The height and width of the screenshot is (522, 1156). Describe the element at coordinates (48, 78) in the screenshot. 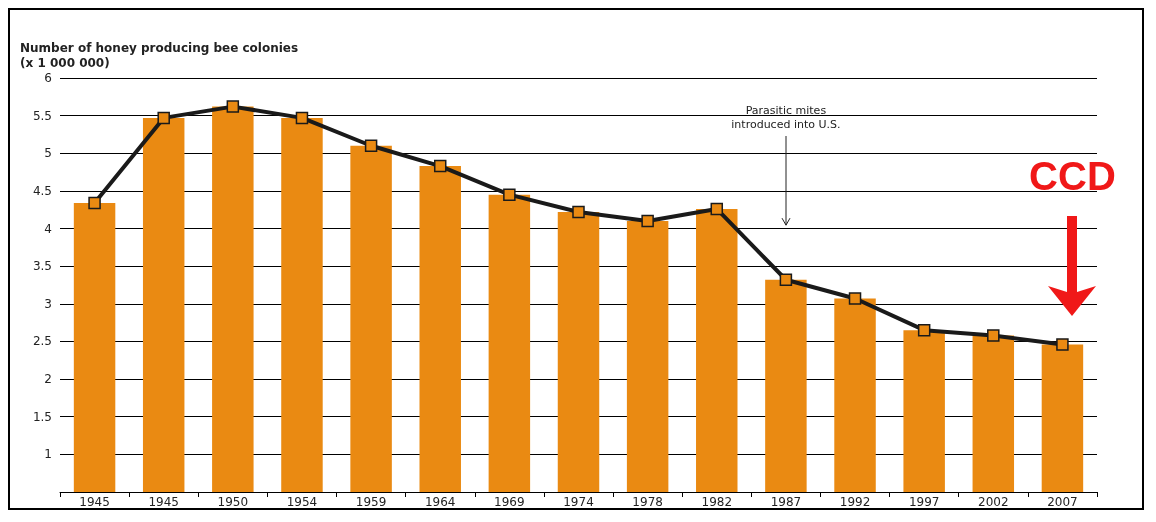

I see `y-tick-label: 6` at that location.